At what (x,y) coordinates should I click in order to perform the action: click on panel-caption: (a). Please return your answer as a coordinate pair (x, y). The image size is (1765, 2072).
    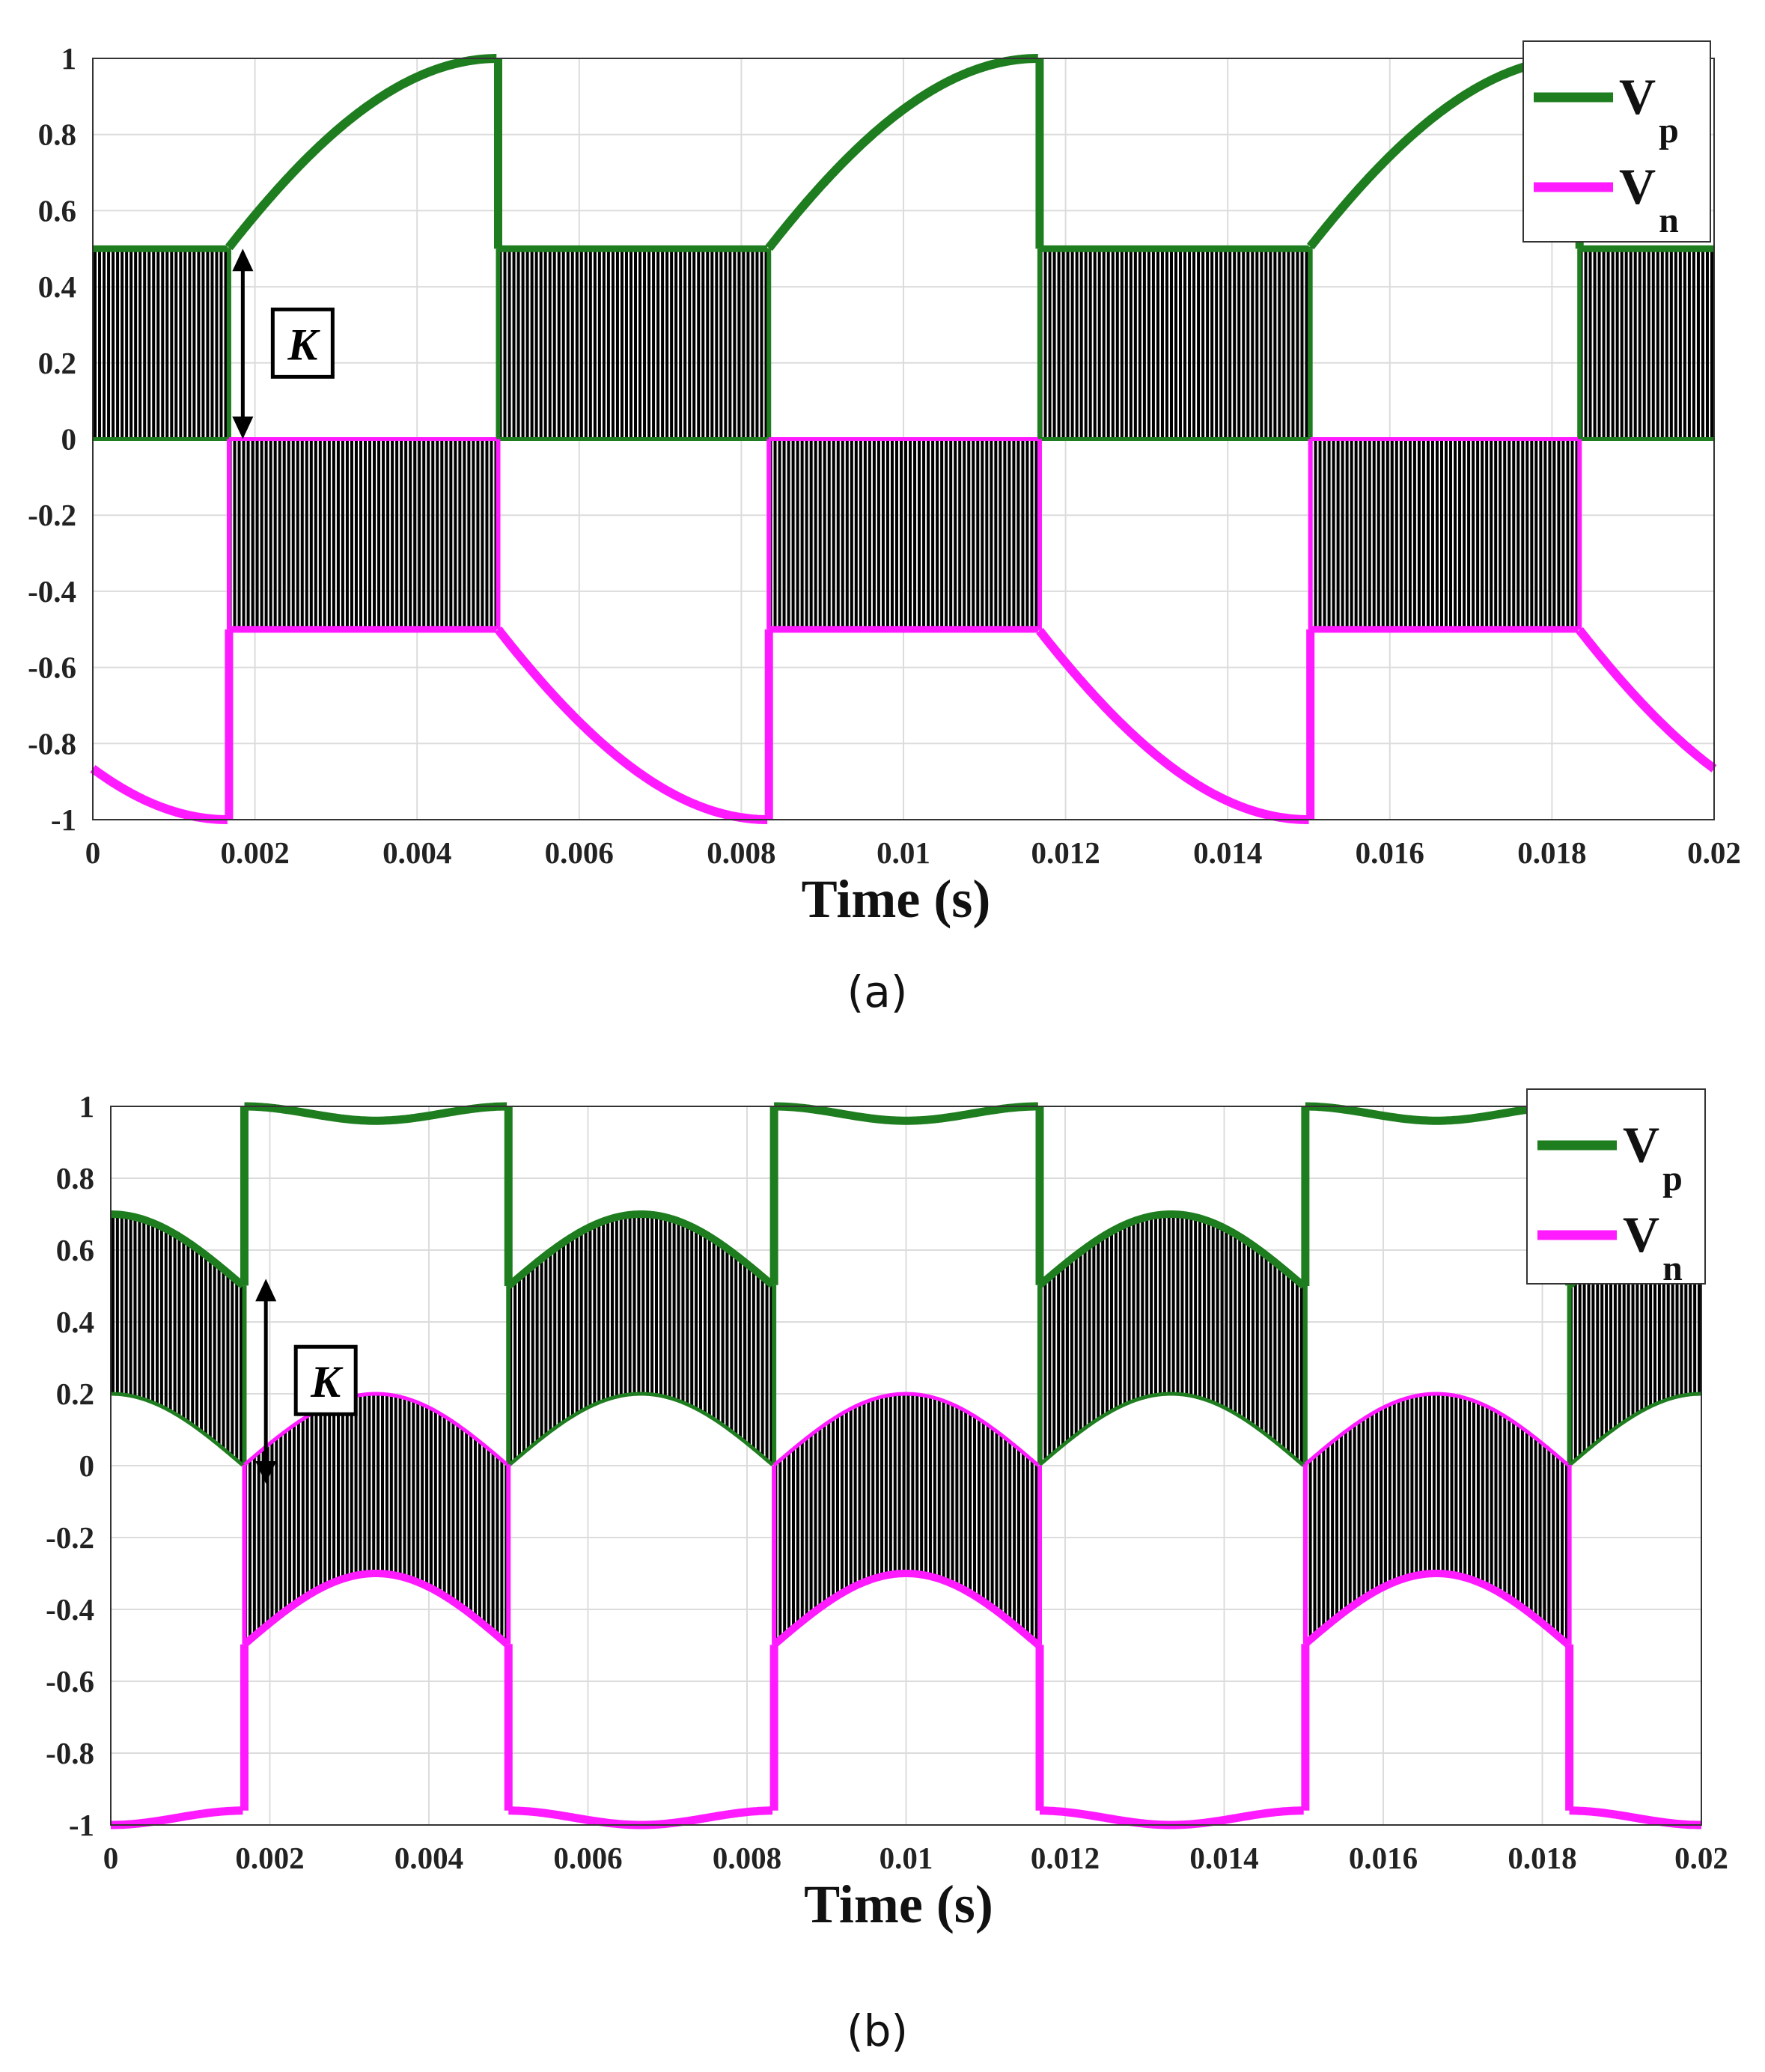
    Looking at the image, I should click on (877, 991).